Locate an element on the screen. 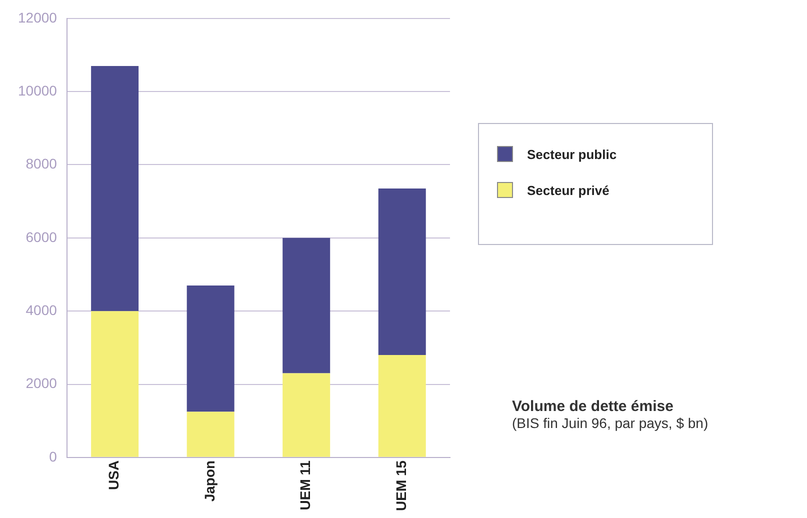 This screenshot has height=518, width=807. text: Volume de dette émise is located at coordinates (593, 406).